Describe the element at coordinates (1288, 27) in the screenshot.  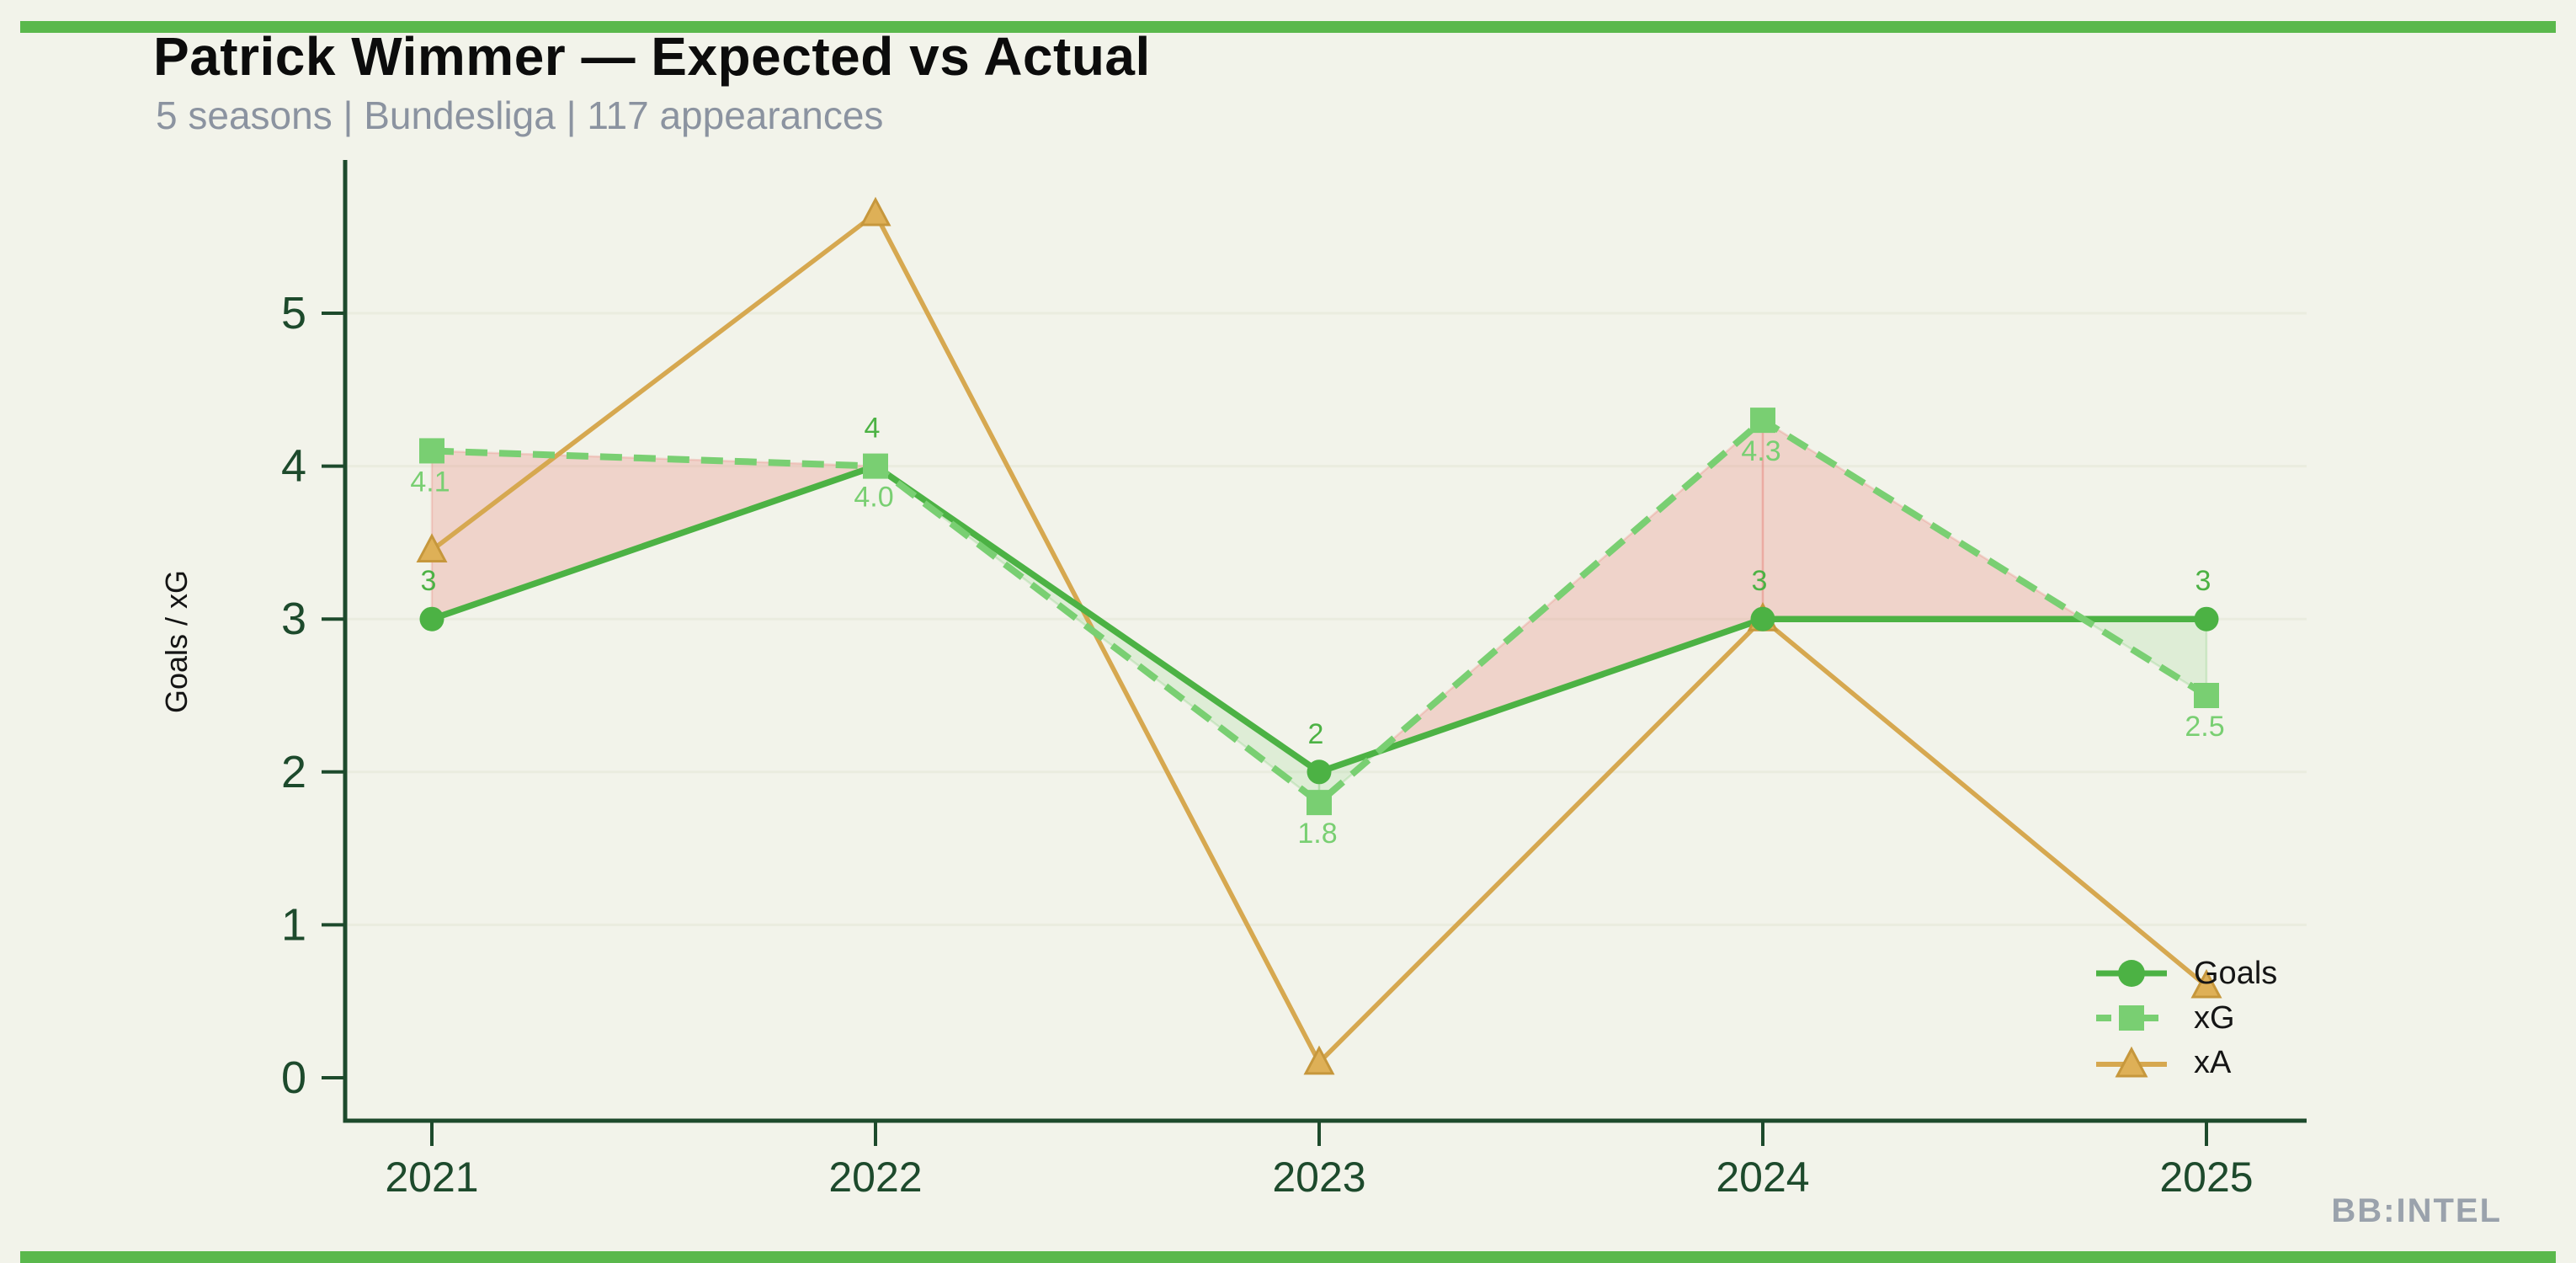
I see `top-accent-bar` at that location.